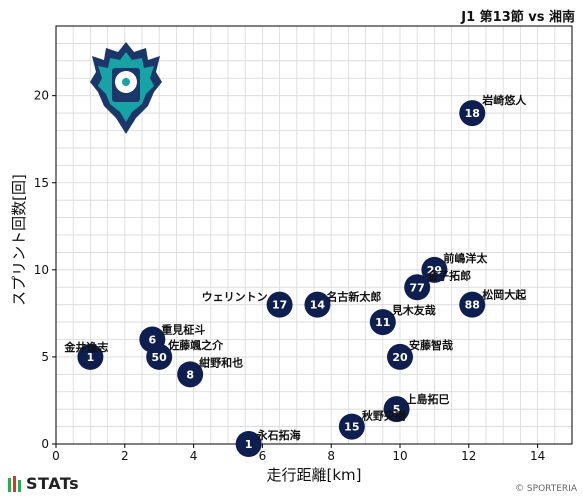 This screenshot has height=496, width=583. I want to click on point-label: 前嶋洋太, so click(465, 258).